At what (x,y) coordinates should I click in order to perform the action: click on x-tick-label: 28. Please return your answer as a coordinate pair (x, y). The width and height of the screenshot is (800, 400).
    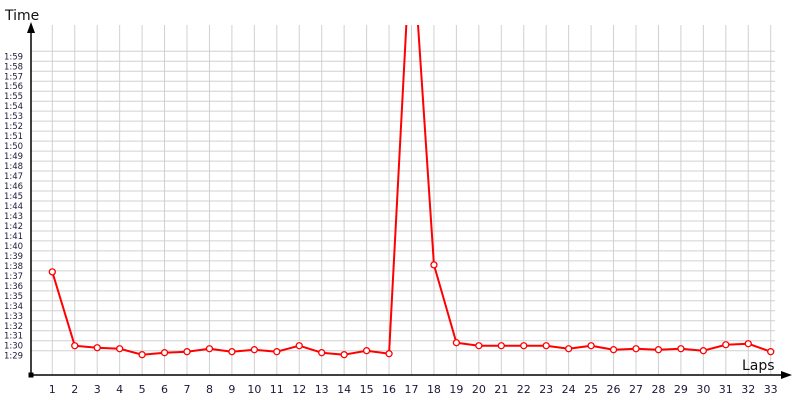
    Looking at the image, I should click on (658, 389).